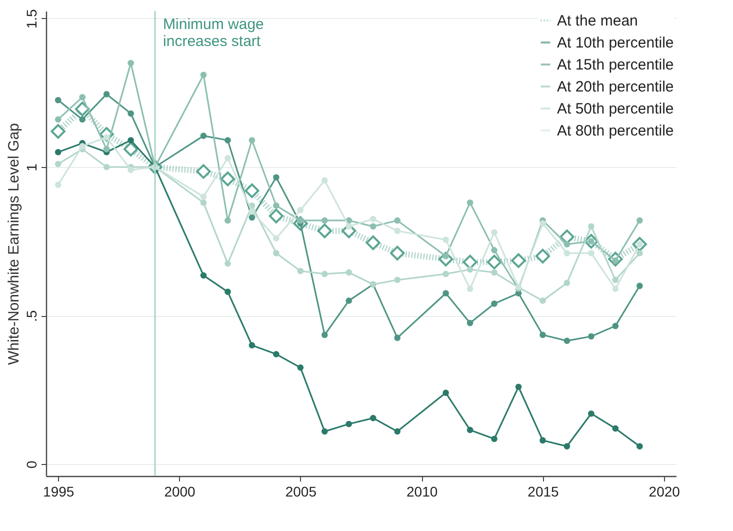 This screenshot has width=733, height=531. What do you see at coordinates (544, 492) in the screenshot?
I see `x-tick-label: 2015` at bounding box center [544, 492].